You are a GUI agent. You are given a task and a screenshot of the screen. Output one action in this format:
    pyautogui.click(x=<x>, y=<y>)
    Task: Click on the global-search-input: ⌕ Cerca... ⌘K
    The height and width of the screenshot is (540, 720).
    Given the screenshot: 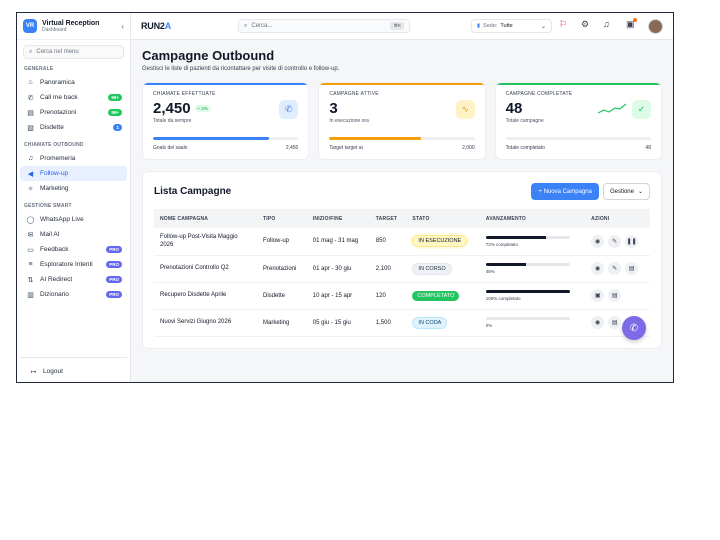 What is the action you would take?
    pyautogui.click(x=324, y=26)
    